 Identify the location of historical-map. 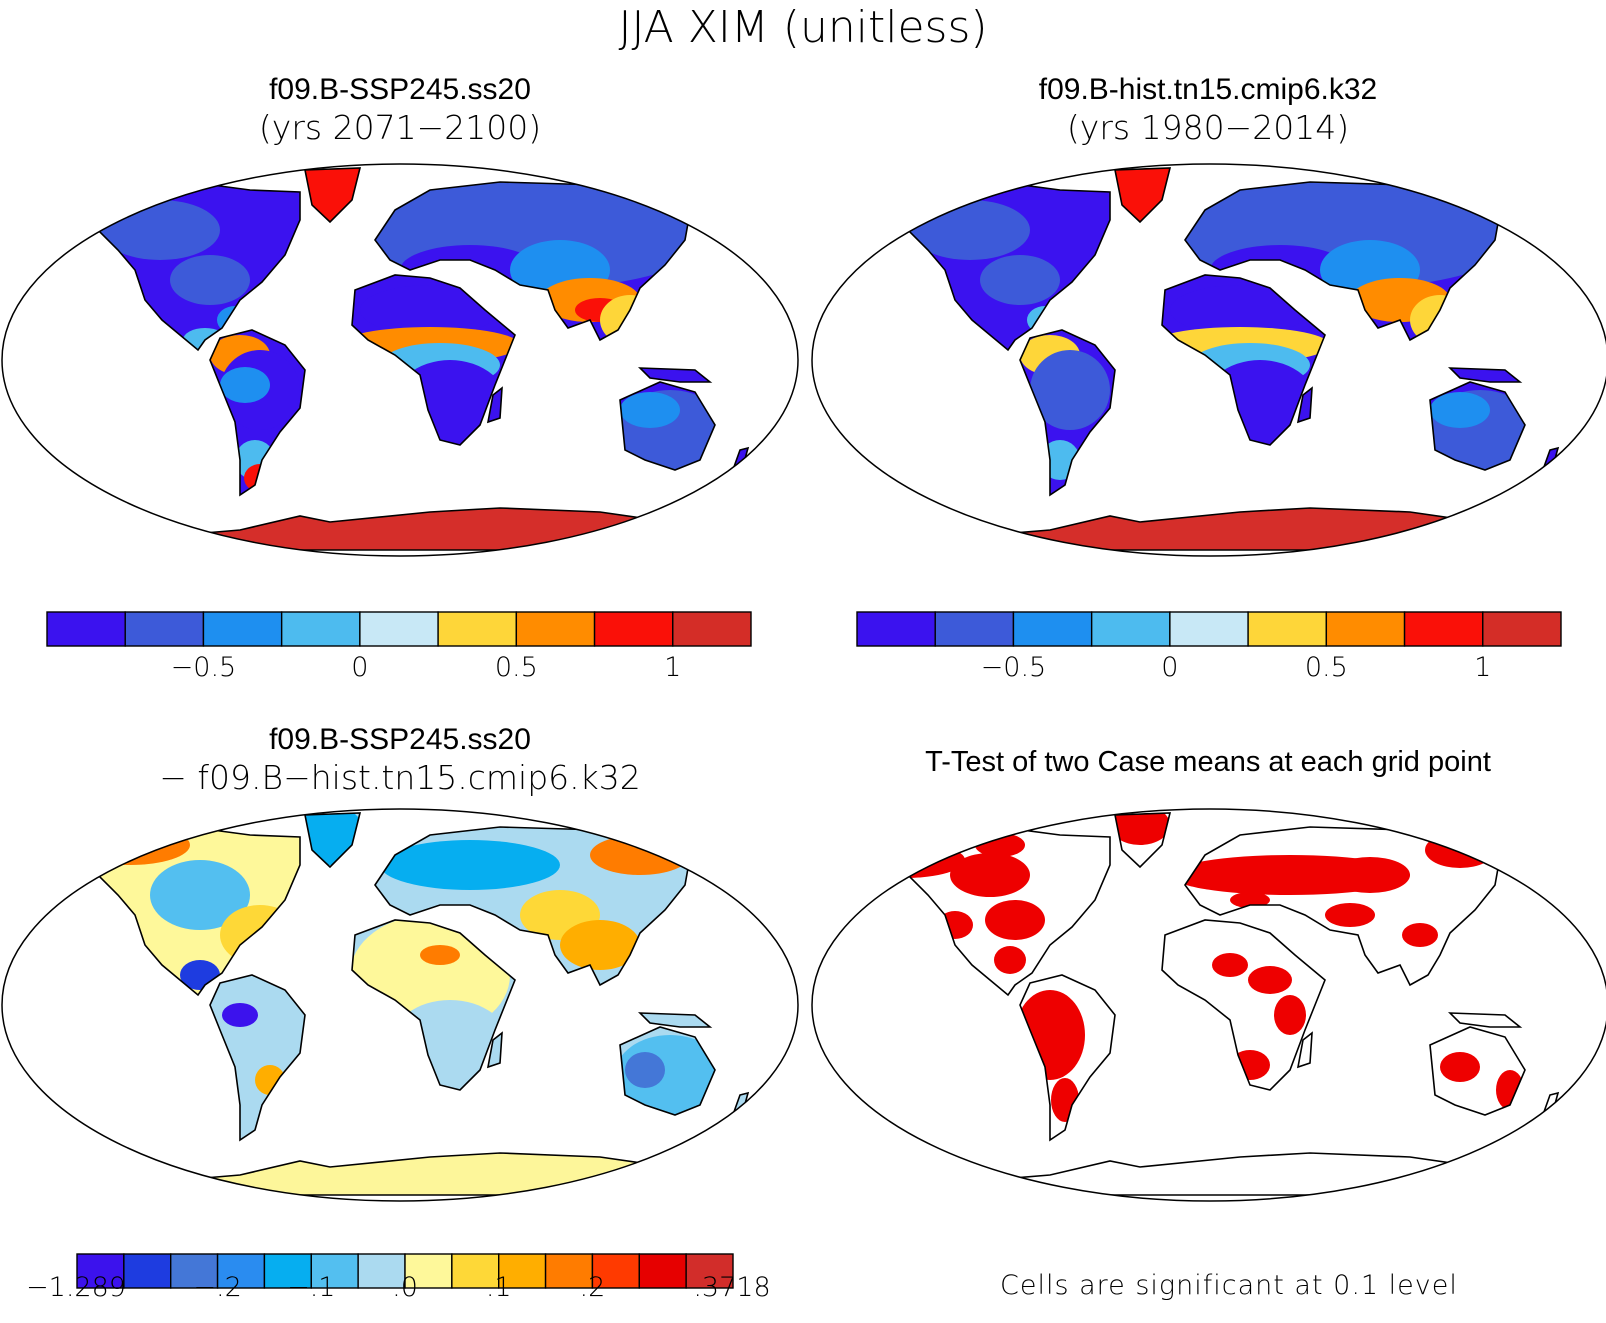
(1208, 360).